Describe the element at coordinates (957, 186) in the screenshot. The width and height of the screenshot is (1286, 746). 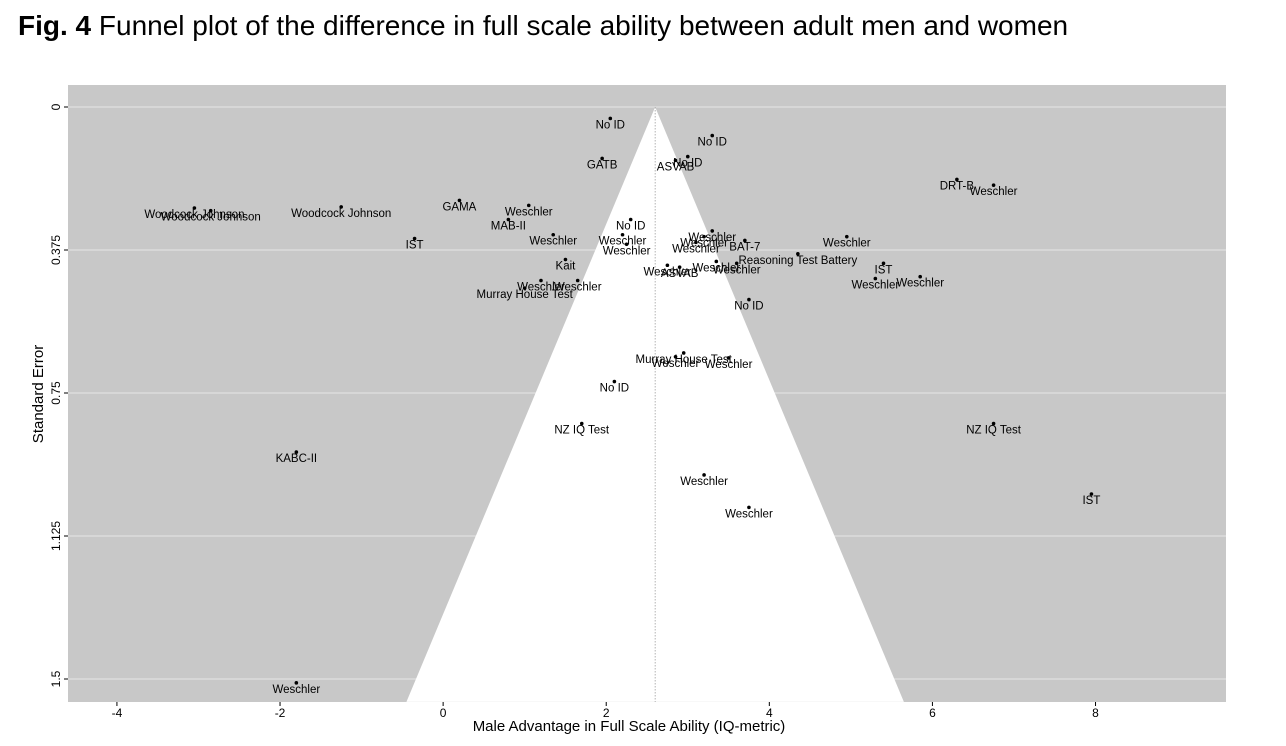
I see `data-point-label: DRT-B` at that location.